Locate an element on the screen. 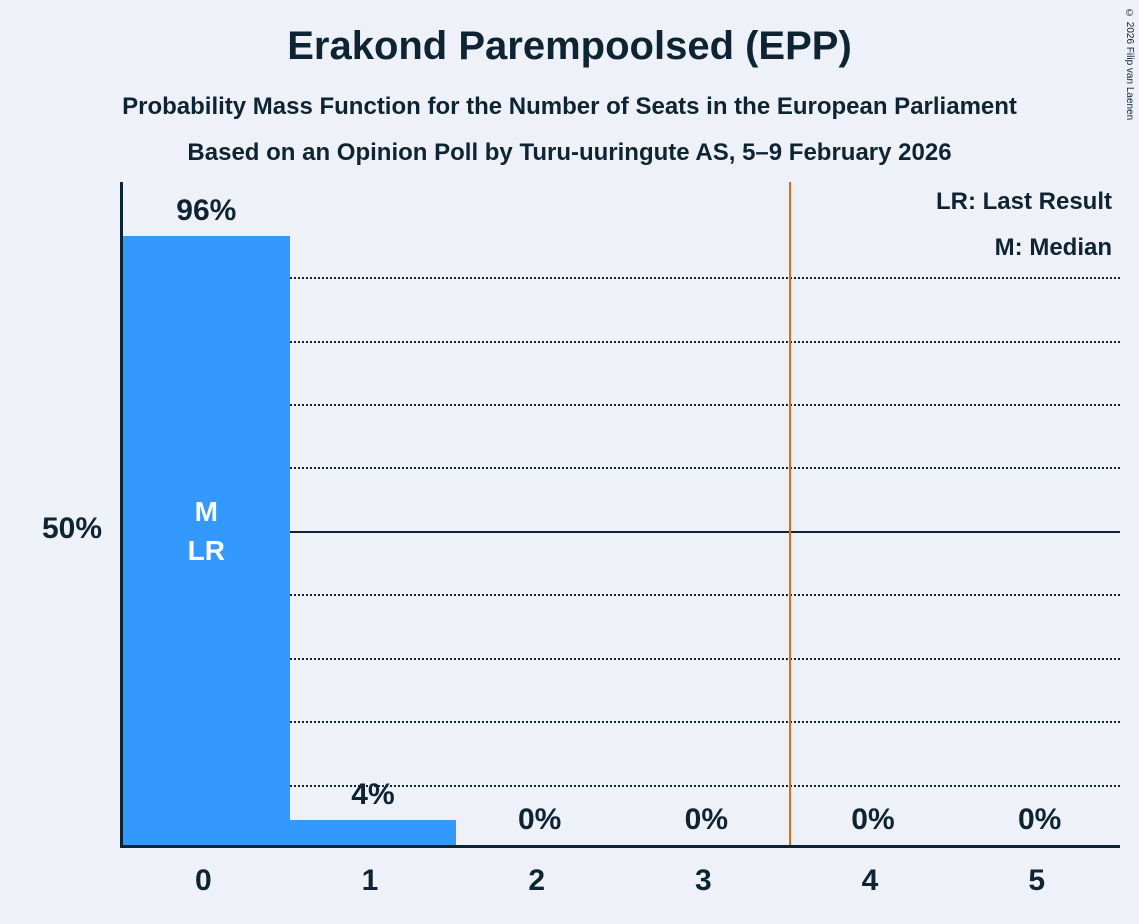 This screenshot has width=1139, height=924. y-axis-tick-label: 50% is located at coordinates (71, 528).